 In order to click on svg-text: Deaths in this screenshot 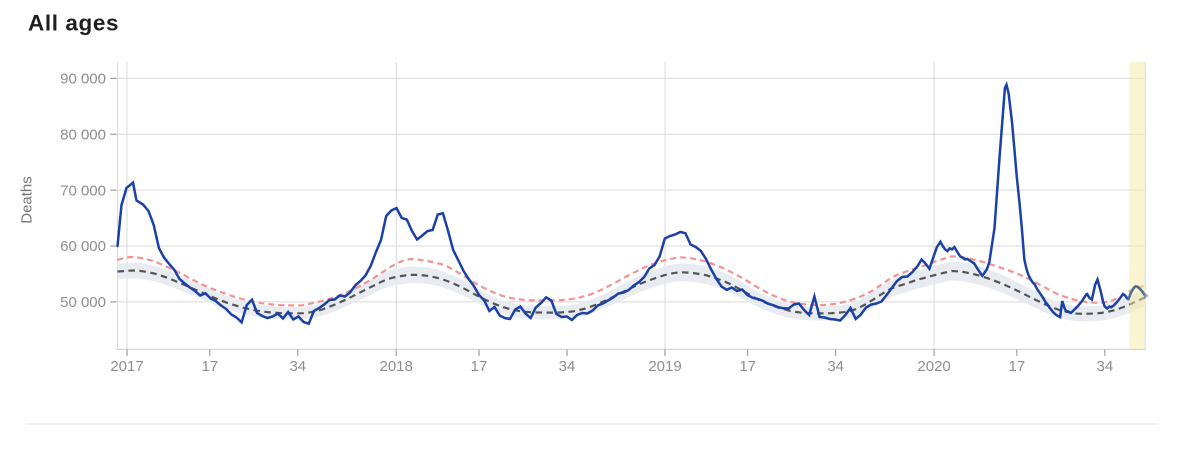, I will do `click(27, 200)`.